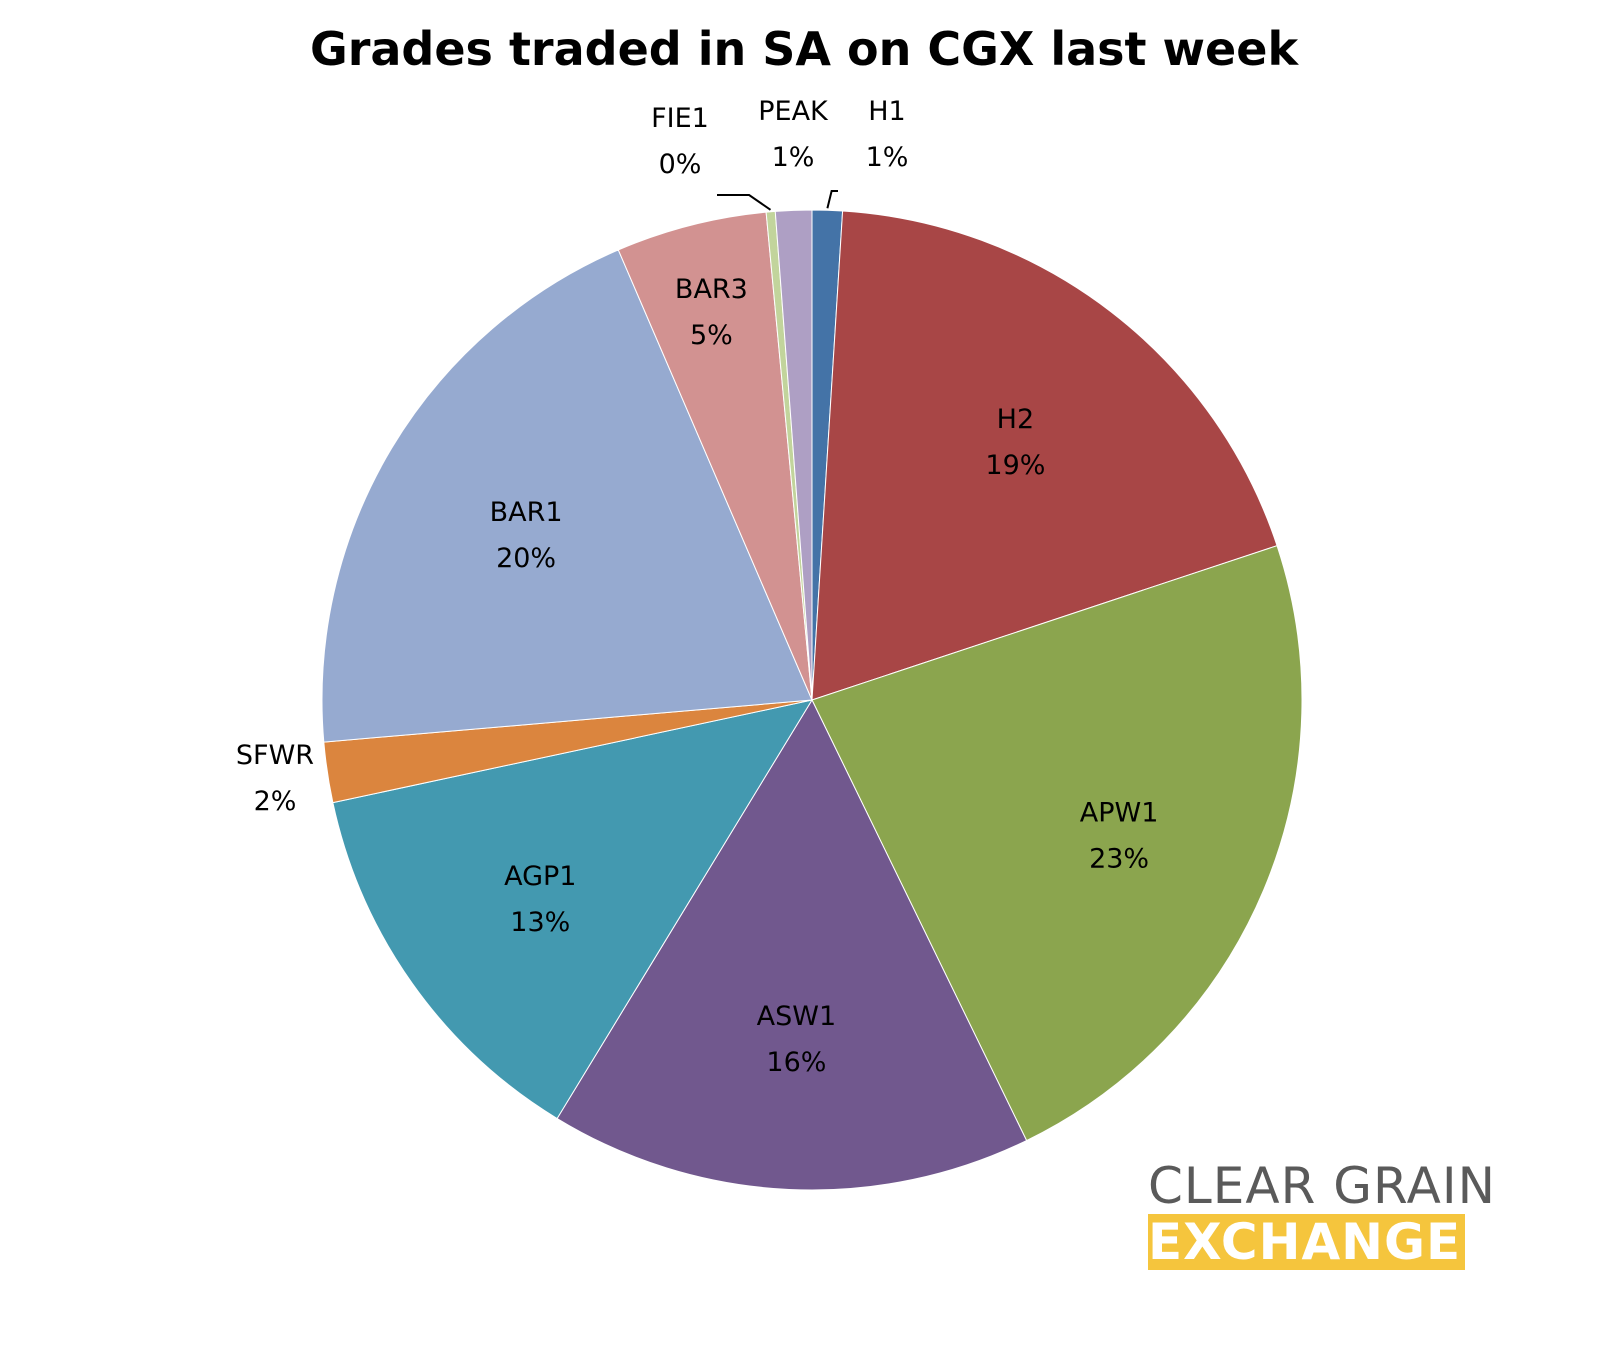 Image resolution: width=1608 pixels, height=1351 pixels. I want to click on slice-percent-asw1: 16%, so click(796, 1062).